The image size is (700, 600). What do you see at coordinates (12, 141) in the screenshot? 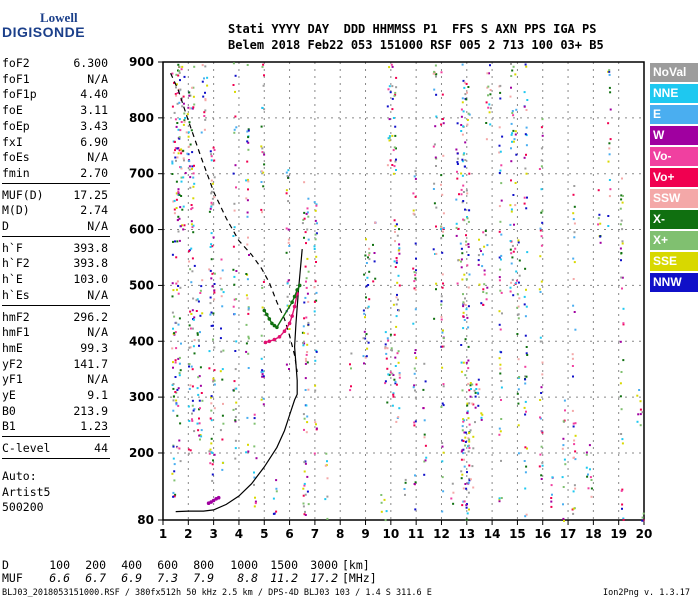
I see `param-label: fxI` at bounding box center [12, 141].